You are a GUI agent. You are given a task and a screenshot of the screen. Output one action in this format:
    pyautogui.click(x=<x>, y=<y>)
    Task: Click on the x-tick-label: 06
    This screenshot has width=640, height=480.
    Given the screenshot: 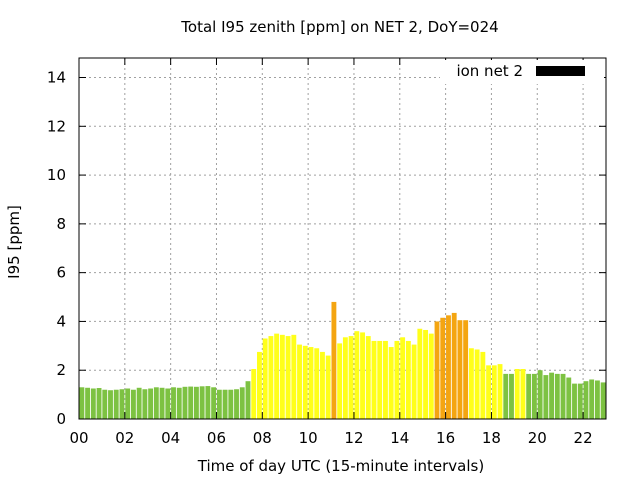 What is the action you would take?
    pyautogui.click(x=216, y=438)
    